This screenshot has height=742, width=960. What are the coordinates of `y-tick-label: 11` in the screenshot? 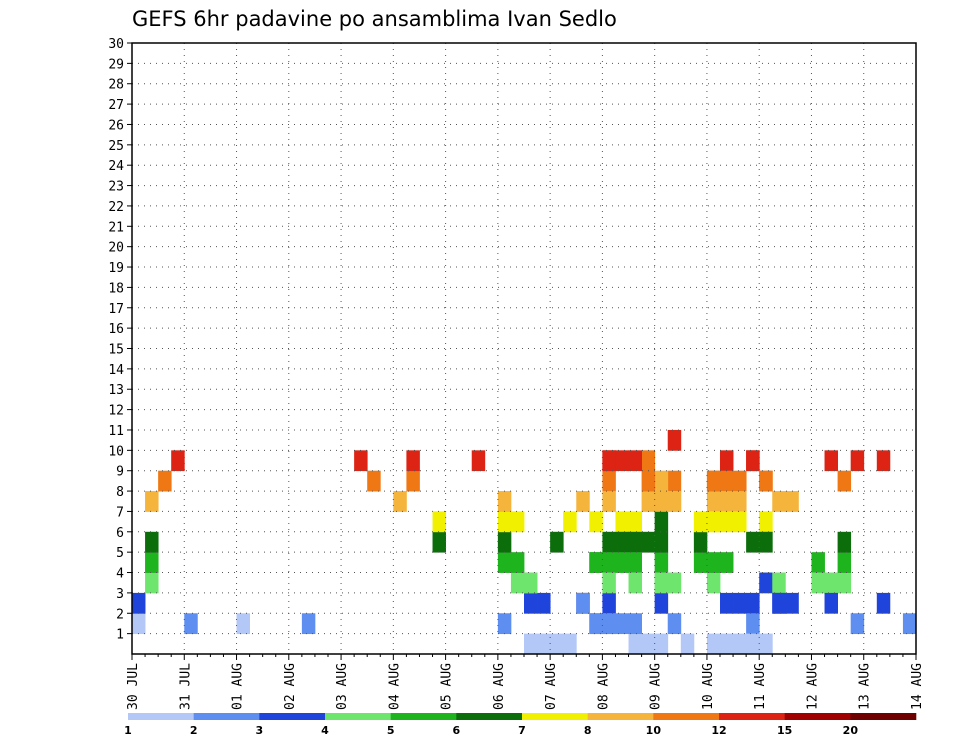 It's located at (116, 431).